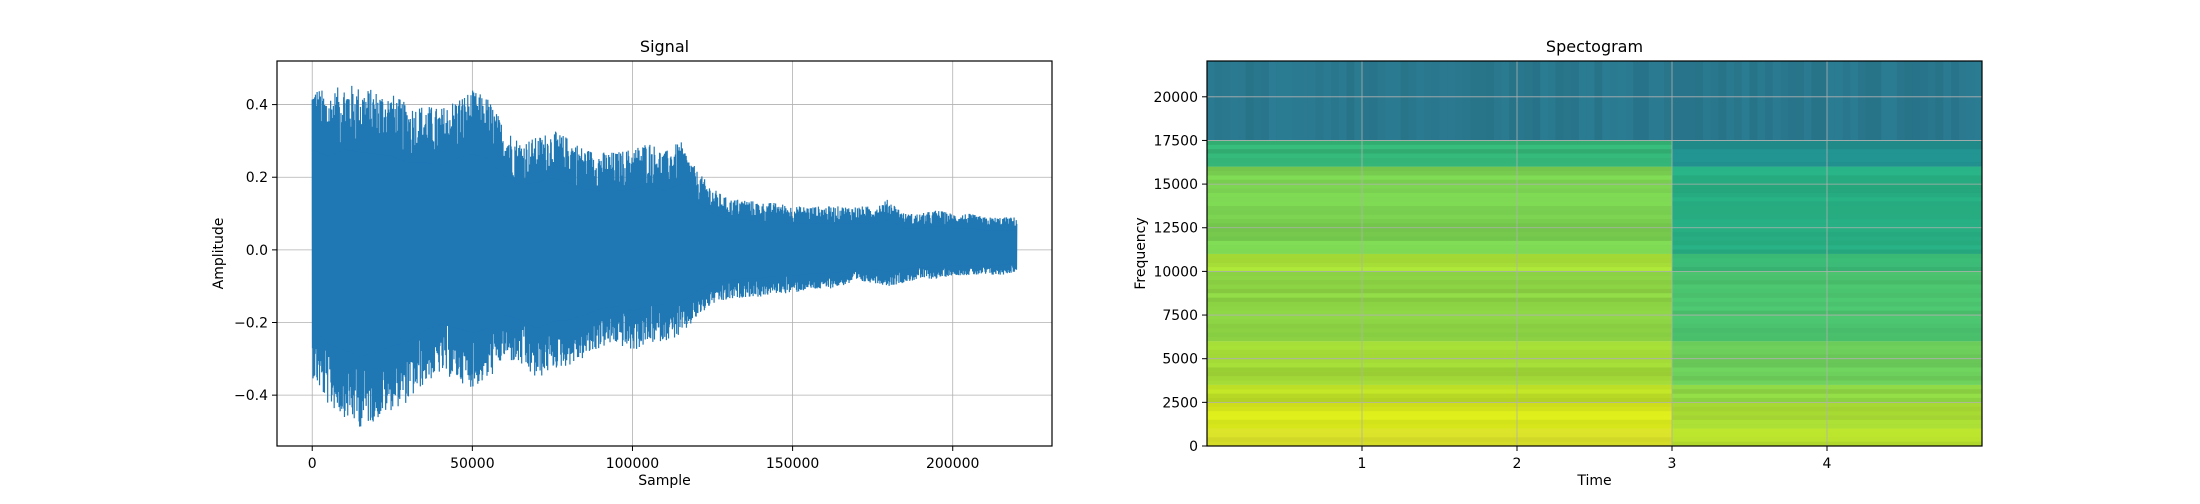 The height and width of the screenshot is (504, 2200). What do you see at coordinates (664, 46) in the screenshot?
I see `signal-title: Signal` at bounding box center [664, 46].